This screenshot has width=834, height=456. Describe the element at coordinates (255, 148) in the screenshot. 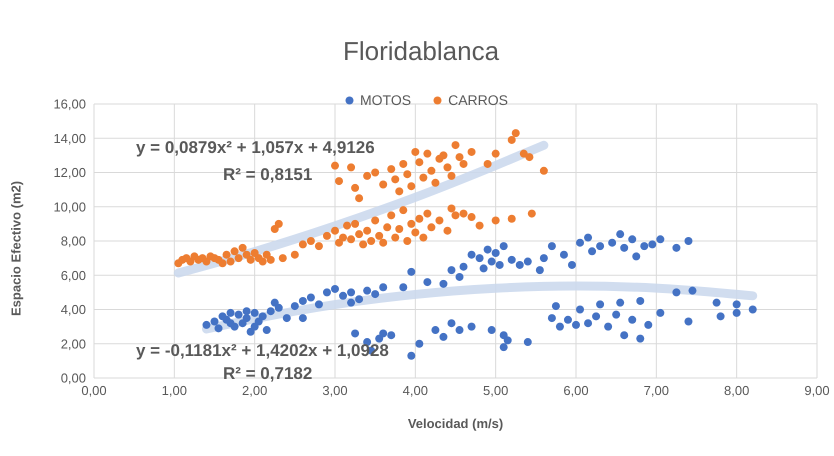

I see `annotation: y = 0,0879x² + 1,057x + 4,9126` at that location.